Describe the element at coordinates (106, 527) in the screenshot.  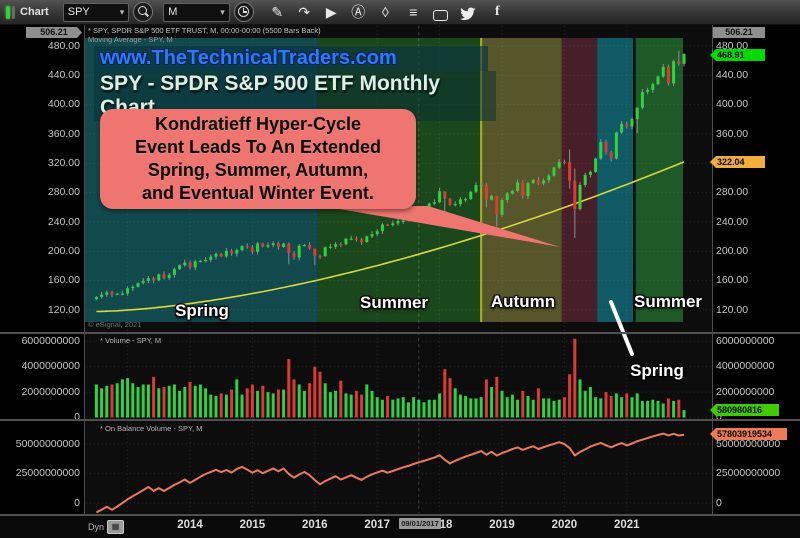
I see `dyn-control: Dyn ▦` at that location.